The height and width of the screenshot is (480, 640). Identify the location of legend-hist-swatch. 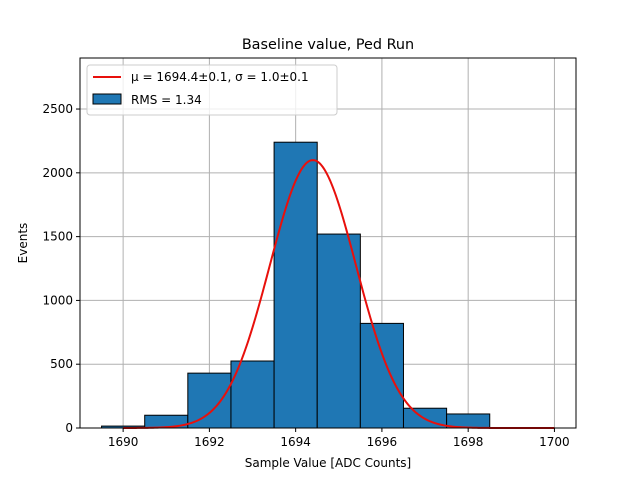
(107, 99).